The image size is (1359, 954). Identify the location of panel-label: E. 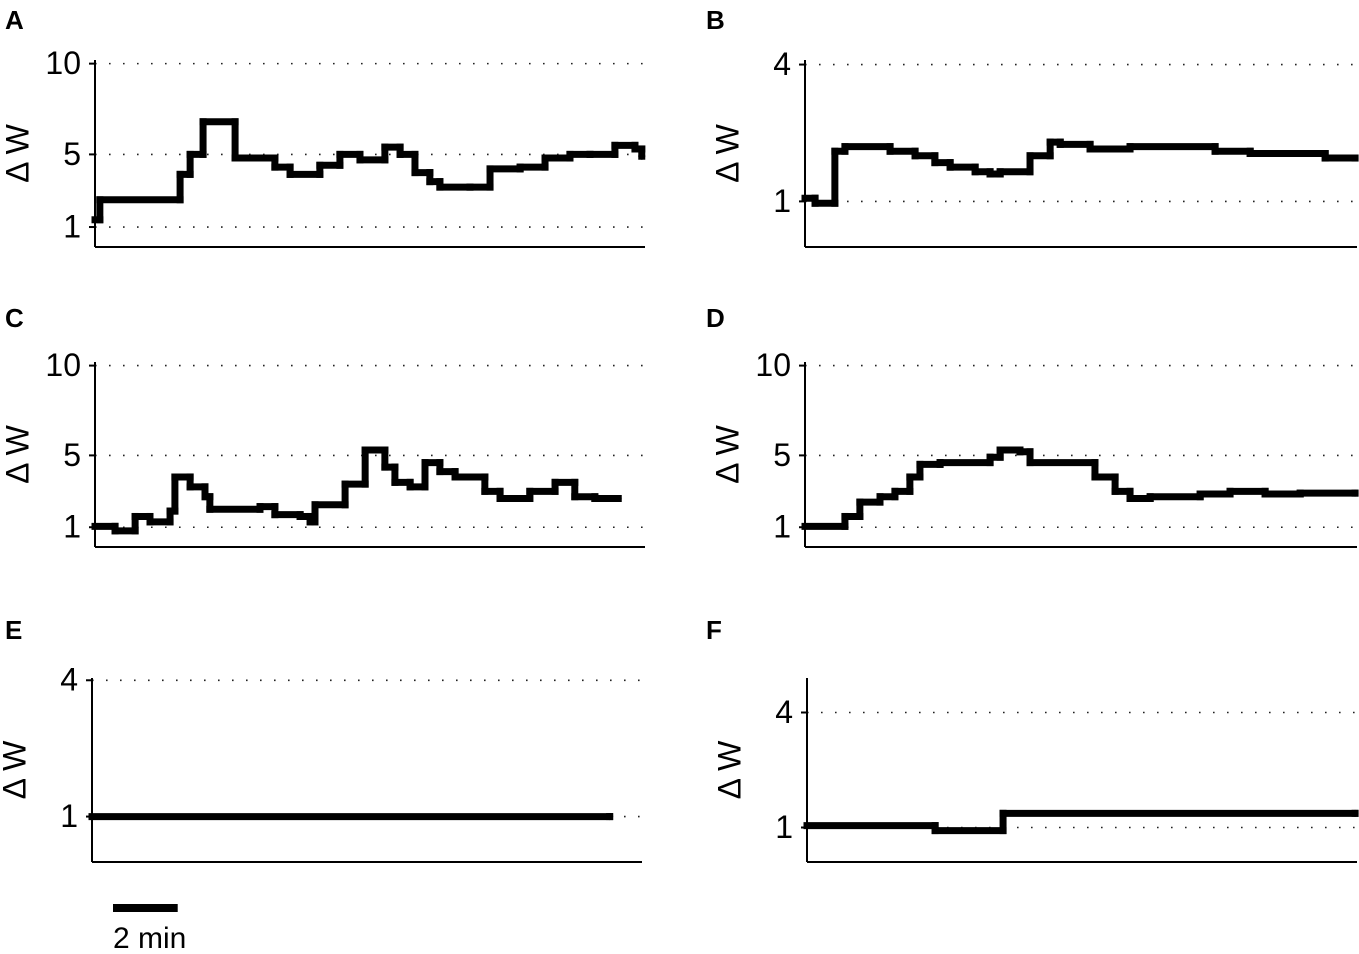
(13, 630).